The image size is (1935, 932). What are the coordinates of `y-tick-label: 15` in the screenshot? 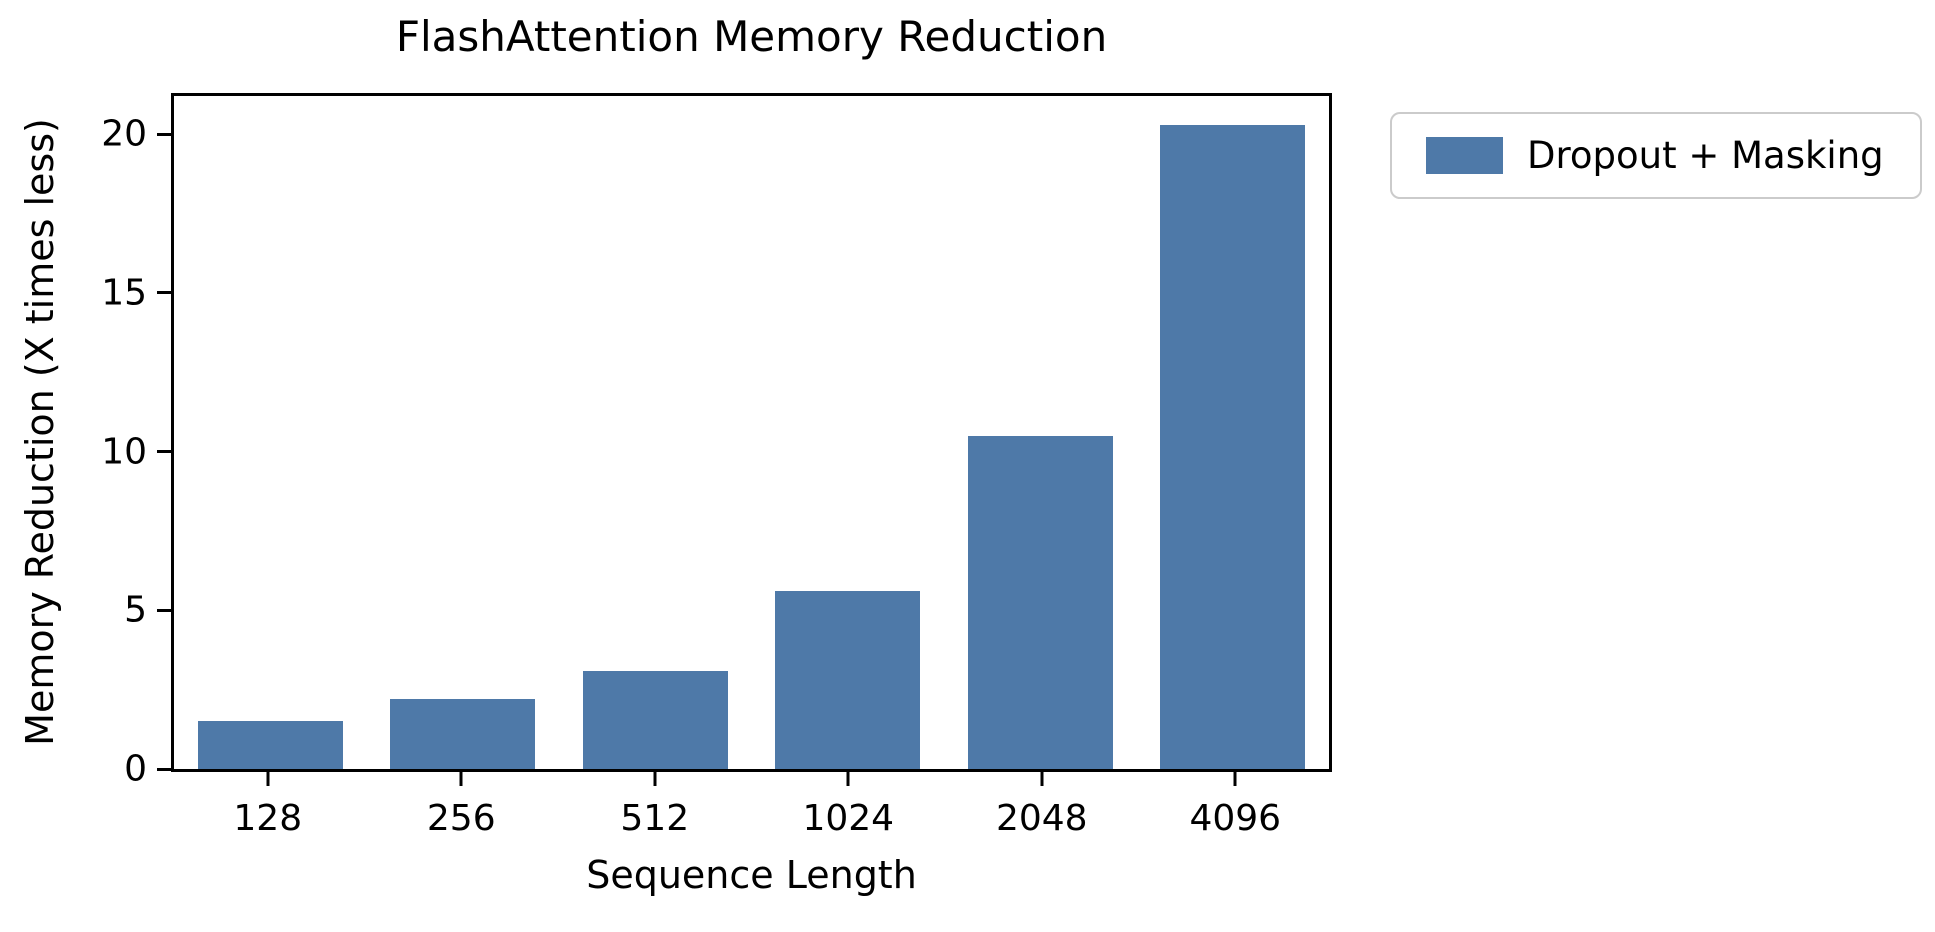 It's located at (124, 293).